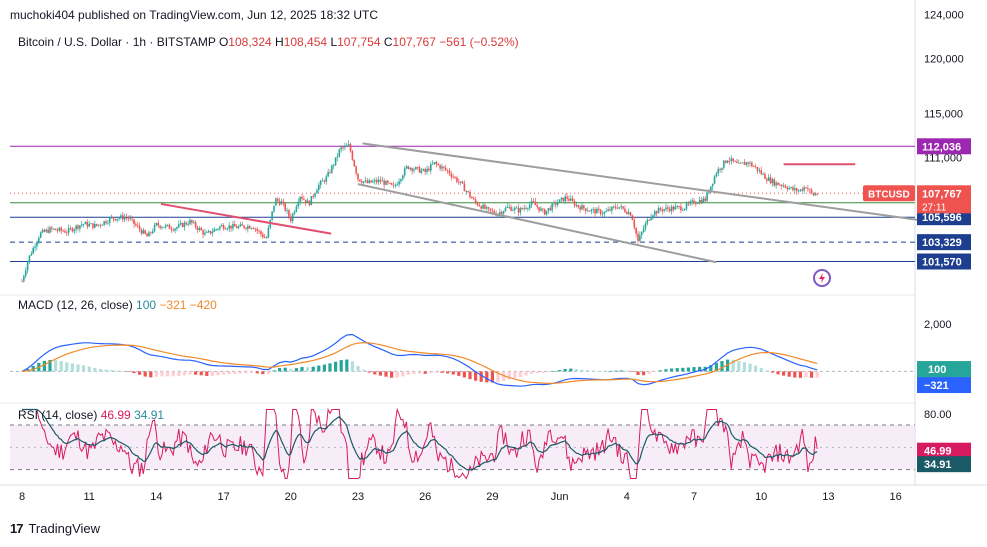 Image resolution: width=987 pixels, height=547 pixels. What do you see at coordinates (828, 497) in the screenshot?
I see `time-tick-label: 13` at bounding box center [828, 497].